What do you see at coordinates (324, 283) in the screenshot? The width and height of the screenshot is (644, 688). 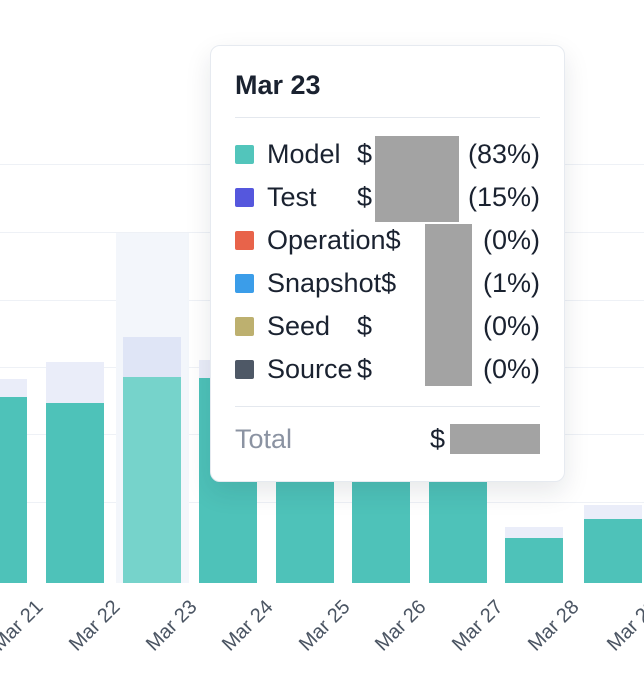 I see `legend-label: Snapshot` at bounding box center [324, 283].